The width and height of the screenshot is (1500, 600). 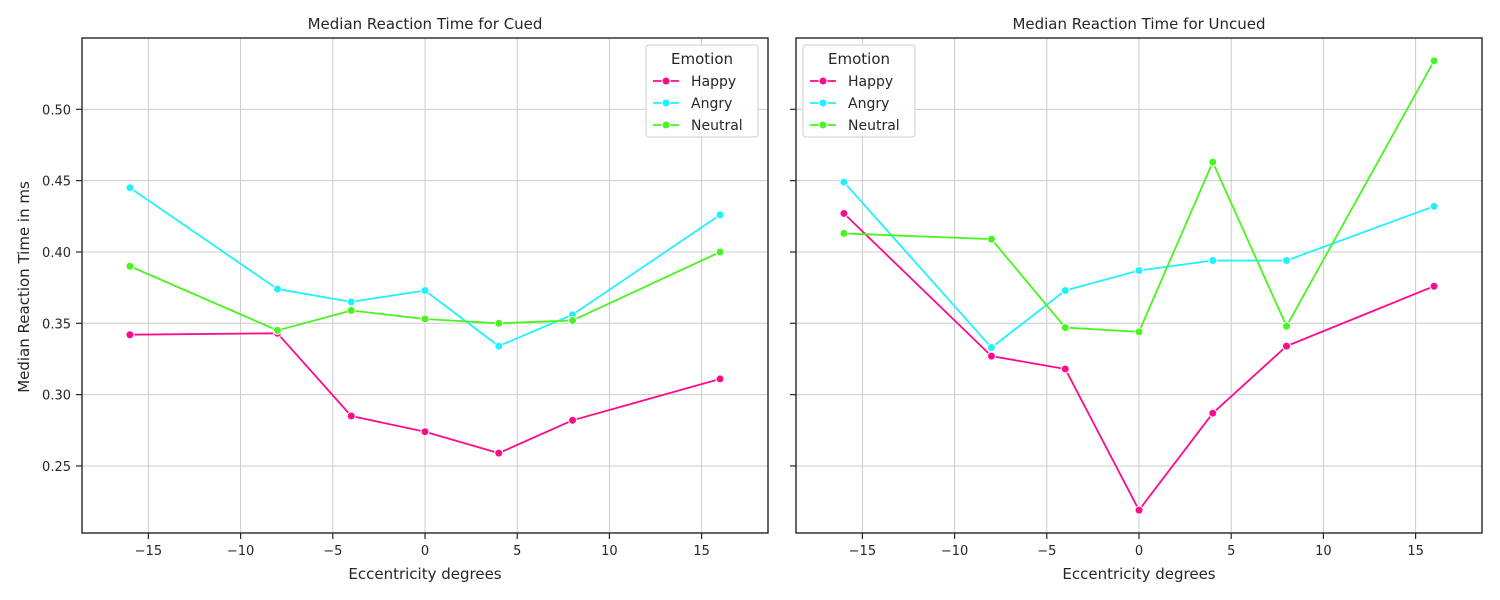 I want to click on y-axis-label: Median Reaction Time in ms, so click(x=24, y=287).